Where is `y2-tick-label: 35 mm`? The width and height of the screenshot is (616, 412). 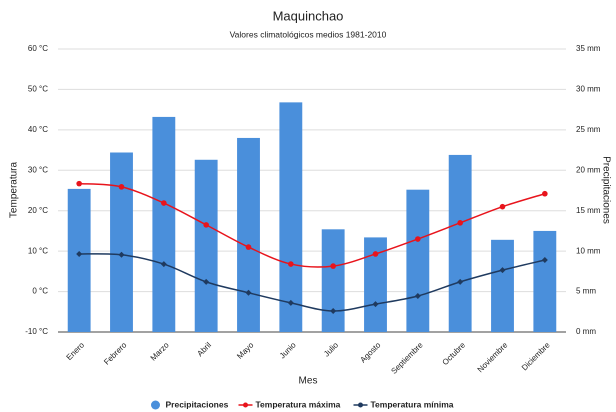
y2-tick-label: 35 mm is located at coordinates (588, 48).